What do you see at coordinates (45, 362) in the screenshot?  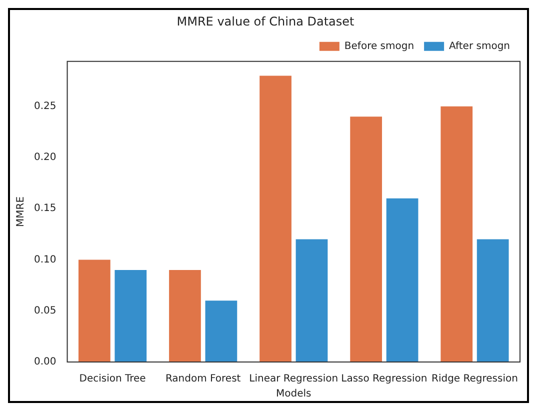 I see `y-tick-label: 0.00` at bounding box center [45, 362].